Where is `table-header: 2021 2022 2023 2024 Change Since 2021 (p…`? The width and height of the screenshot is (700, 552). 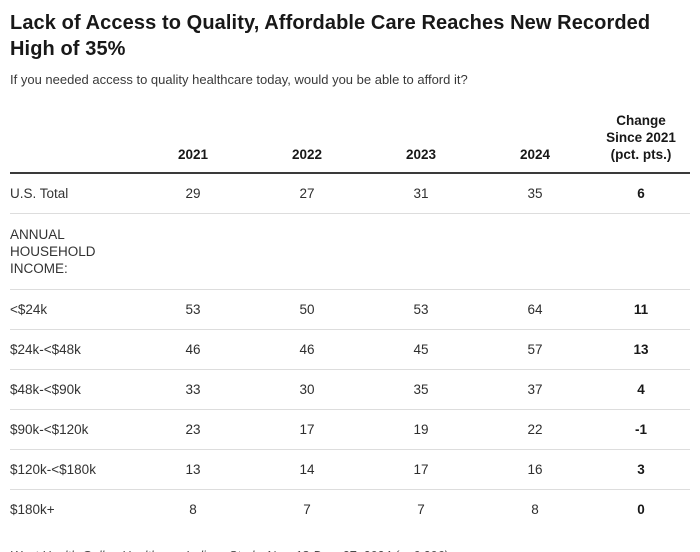
table-header: 2021 2022 2023 2024 Change Since 2021 (p… is located at coordinates (350, 142).